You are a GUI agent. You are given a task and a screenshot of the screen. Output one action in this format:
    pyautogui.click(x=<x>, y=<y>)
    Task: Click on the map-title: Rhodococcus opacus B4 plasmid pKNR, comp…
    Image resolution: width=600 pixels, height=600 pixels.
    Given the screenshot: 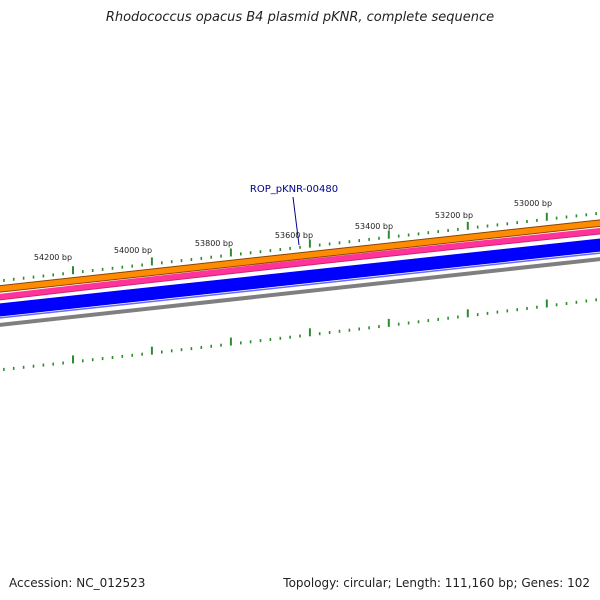 What is the action you would take?
    pyautogui.click(x=300, y=17)
    